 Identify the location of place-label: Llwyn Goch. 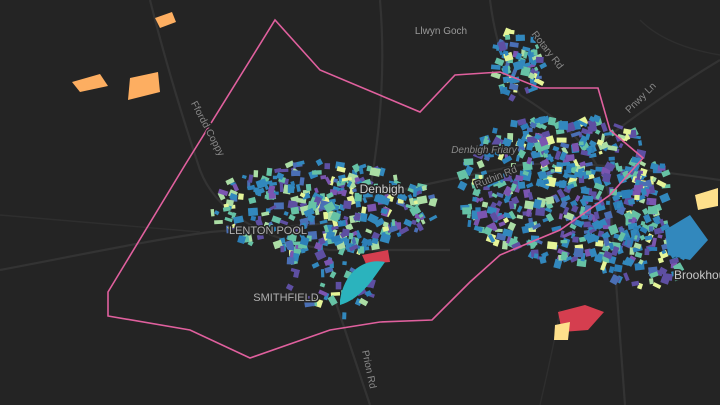
(441, 31).